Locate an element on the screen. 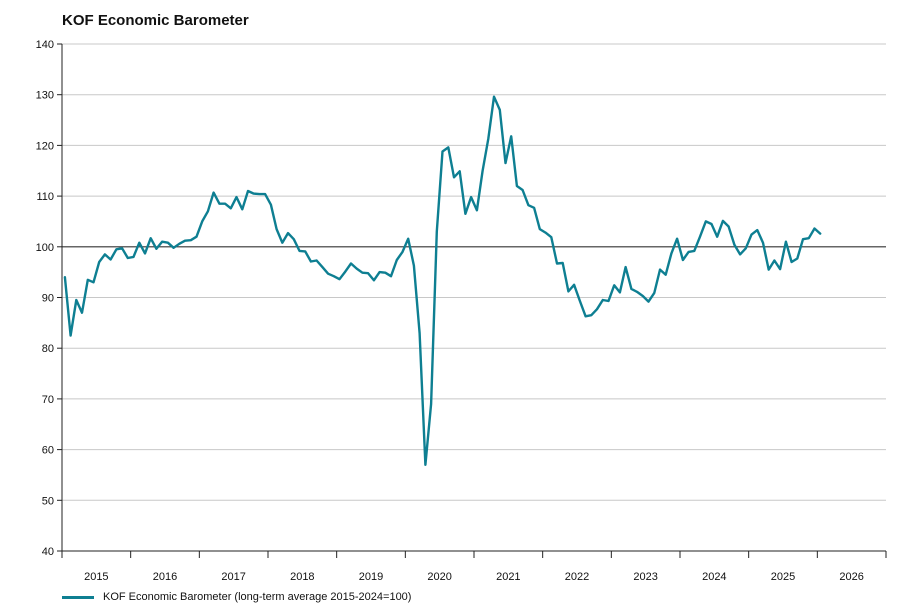 This screenshot has height=615, width=921. y-tick-label: 100 is located at coordinates (45, 248).